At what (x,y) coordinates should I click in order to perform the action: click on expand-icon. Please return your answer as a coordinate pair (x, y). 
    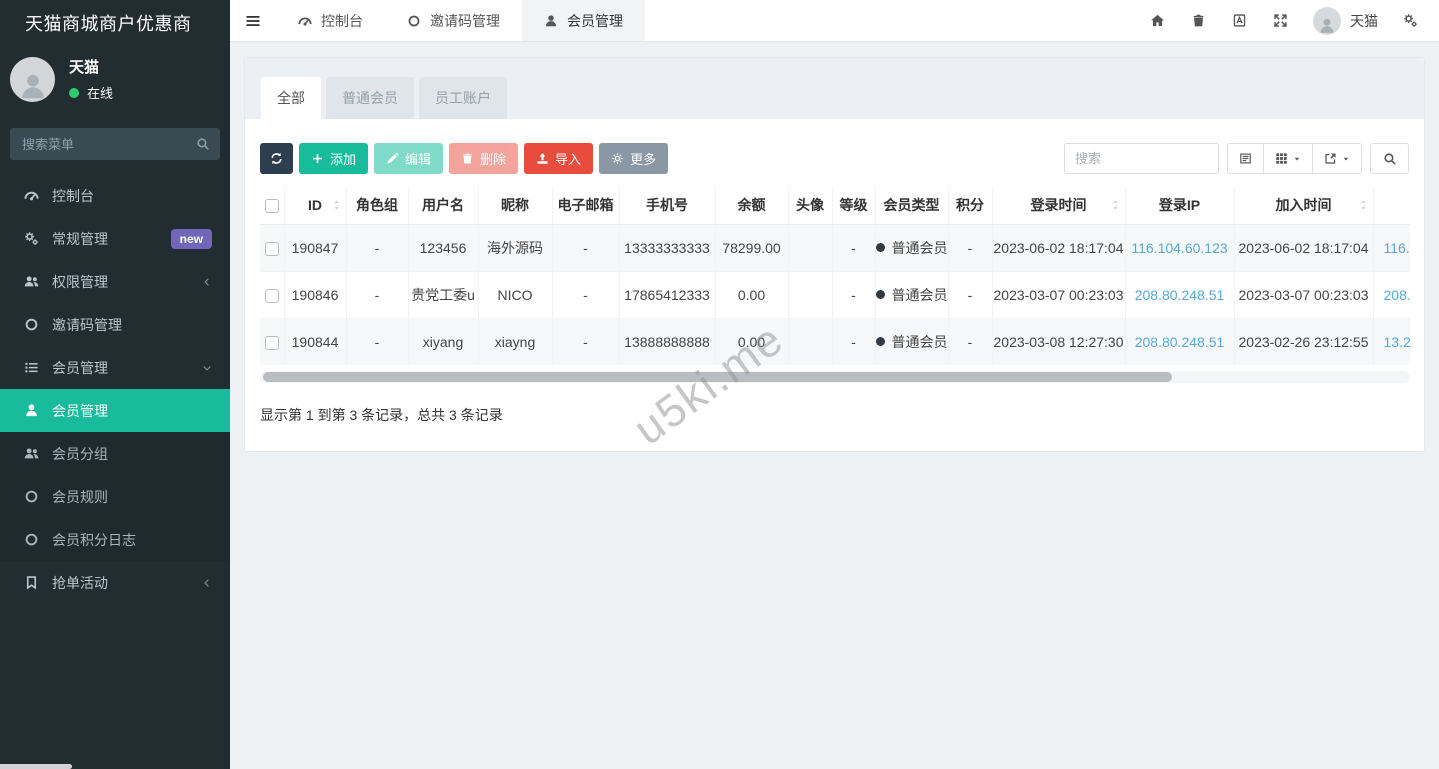
    Looking at the image, I should click on (1280, 20).